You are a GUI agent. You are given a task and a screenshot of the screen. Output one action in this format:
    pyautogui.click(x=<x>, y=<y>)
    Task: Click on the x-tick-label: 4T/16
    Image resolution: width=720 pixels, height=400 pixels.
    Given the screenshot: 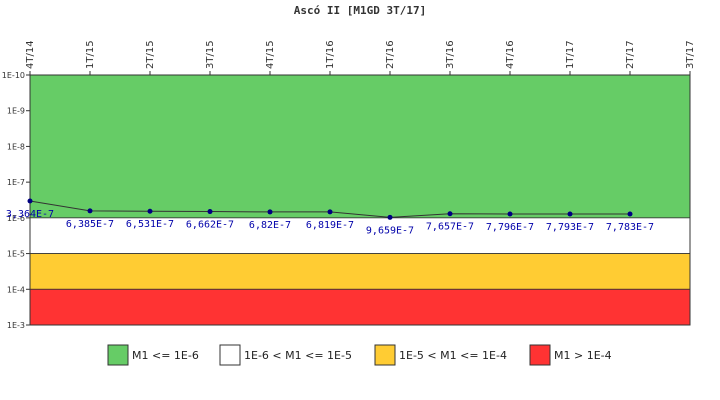 What is the action you would take?
    pyautogui.click(x=510, y=54)
    